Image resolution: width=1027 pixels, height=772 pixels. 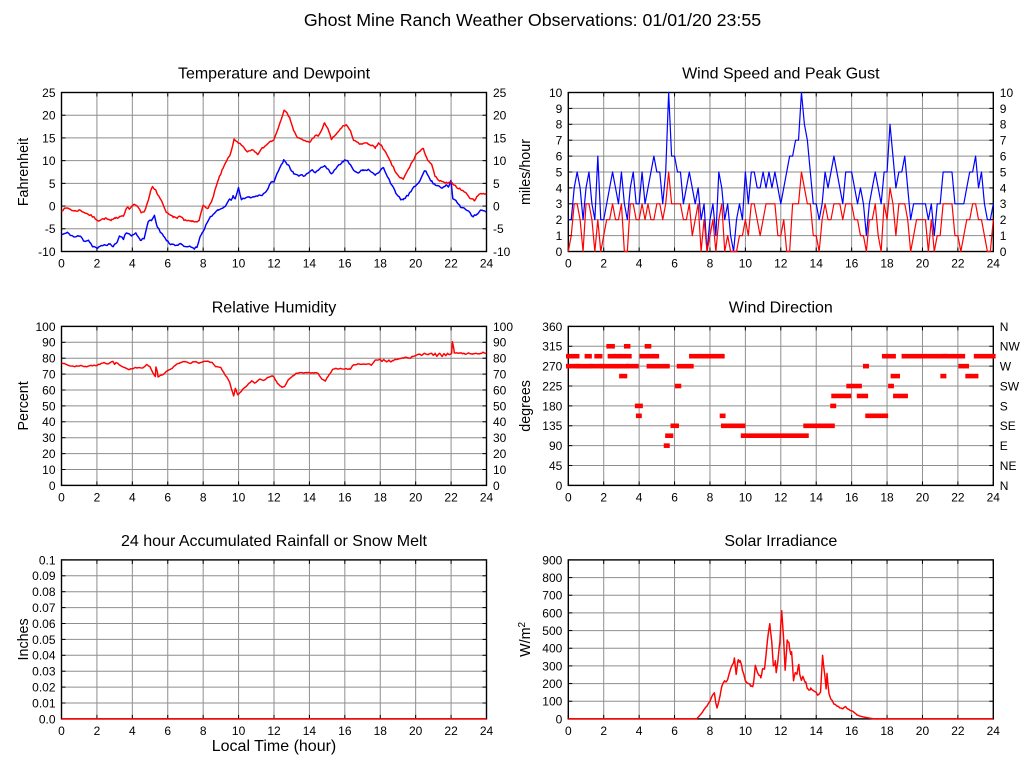 What do you see at coordinates (1004, 486) in the screenshot?
I see `svg-text: N` at bounding box center [1004, 486].